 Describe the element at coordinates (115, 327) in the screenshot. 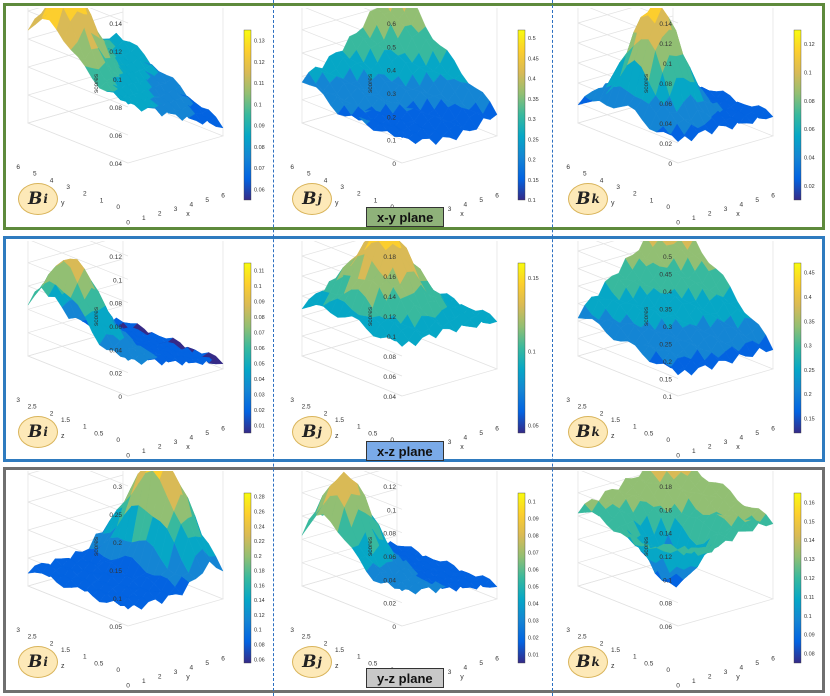

I see `z-tick-label: 0.06` at that location.